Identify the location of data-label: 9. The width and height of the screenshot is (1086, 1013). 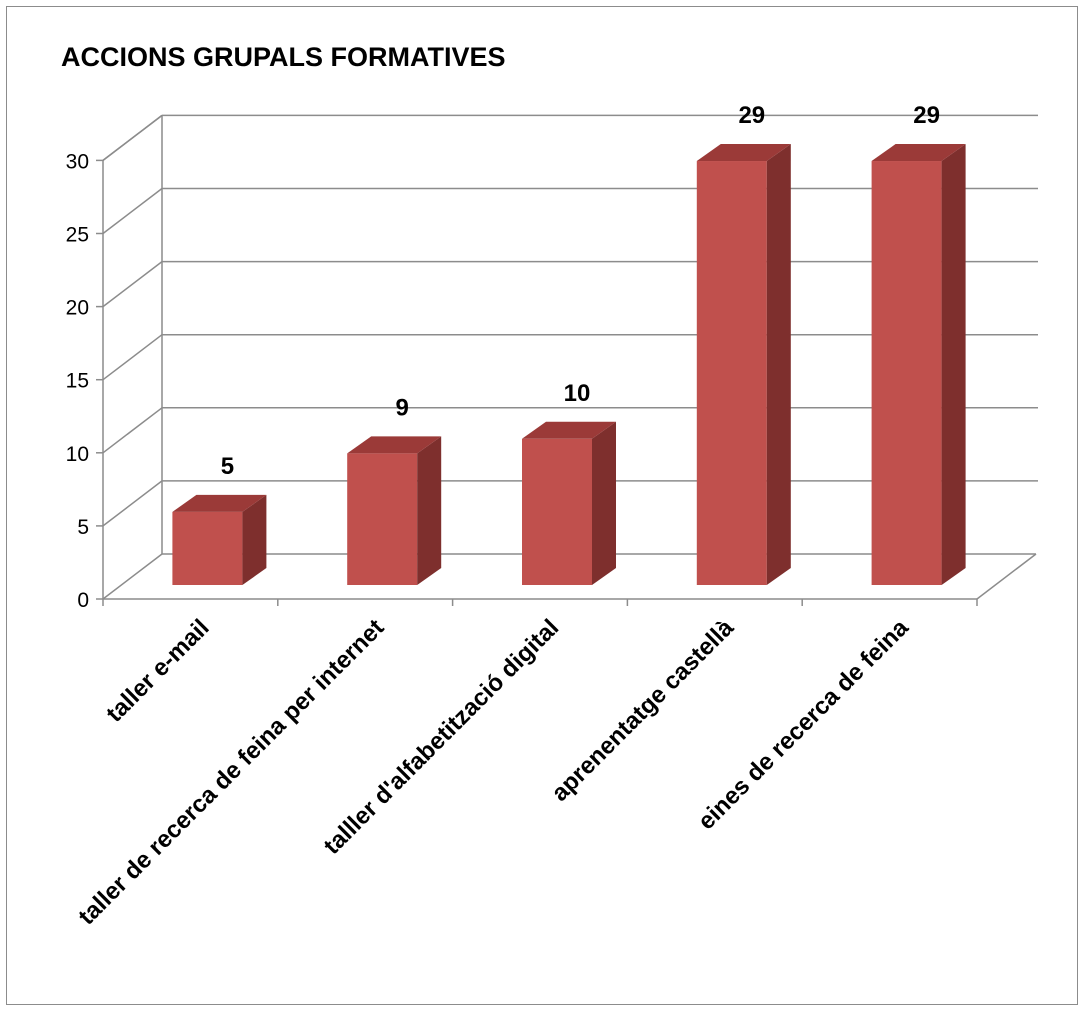
(402, 407).